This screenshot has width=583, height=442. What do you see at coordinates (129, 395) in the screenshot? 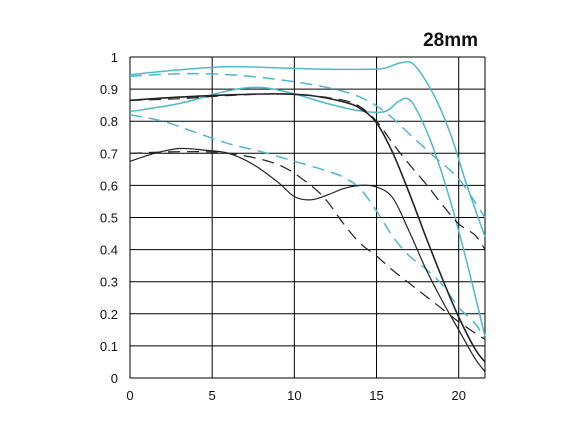
I see `x-tick-label: 0` at bounding box center [129, 395].